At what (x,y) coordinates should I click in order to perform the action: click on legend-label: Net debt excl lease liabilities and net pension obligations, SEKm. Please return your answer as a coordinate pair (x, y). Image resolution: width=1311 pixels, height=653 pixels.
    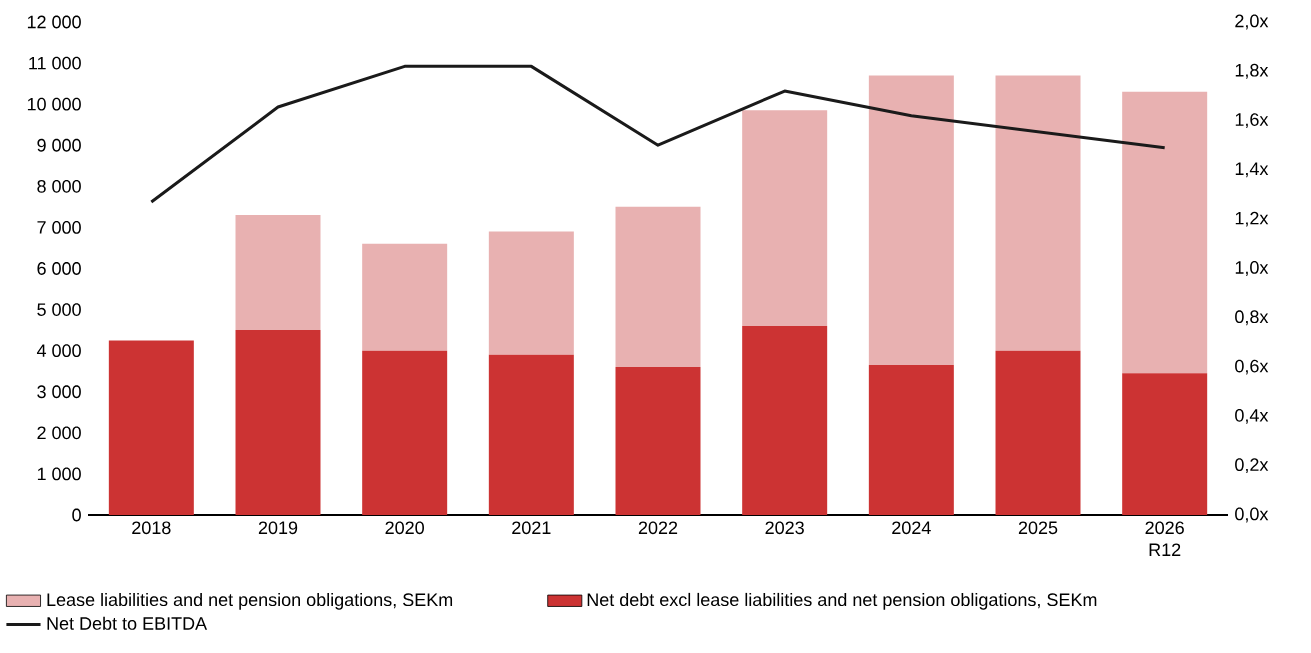
    Looking at the image, I should click on (842, 601).